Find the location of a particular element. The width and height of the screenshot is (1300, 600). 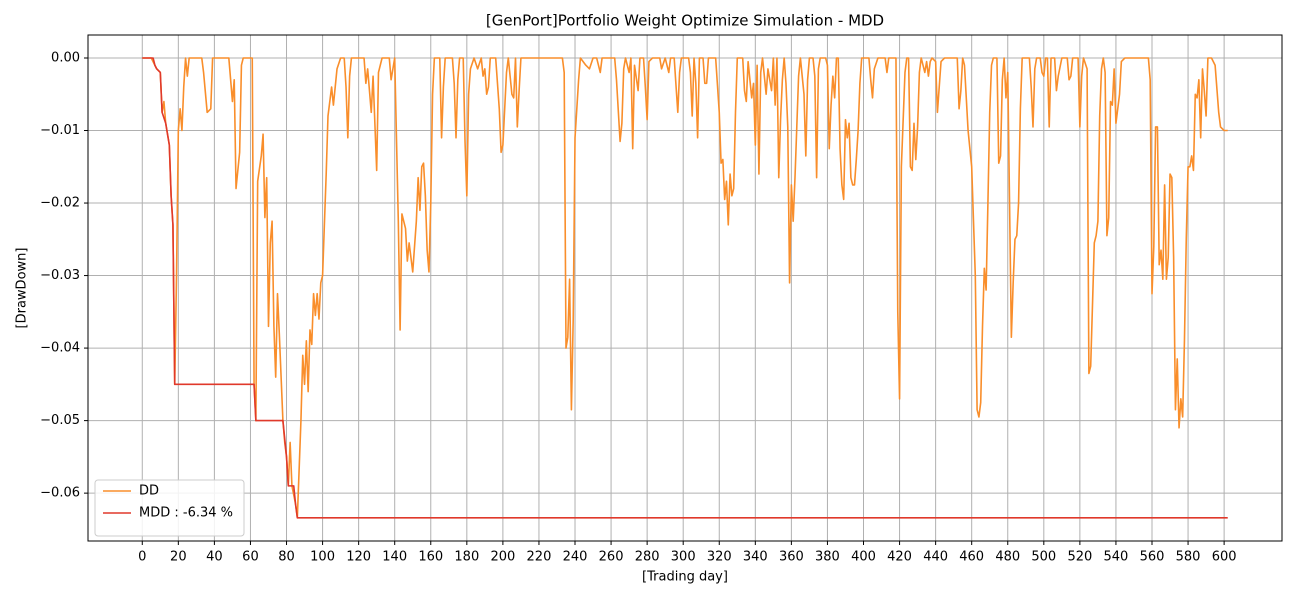

x-tick-label: 60 is located at coordinates (250, 557).